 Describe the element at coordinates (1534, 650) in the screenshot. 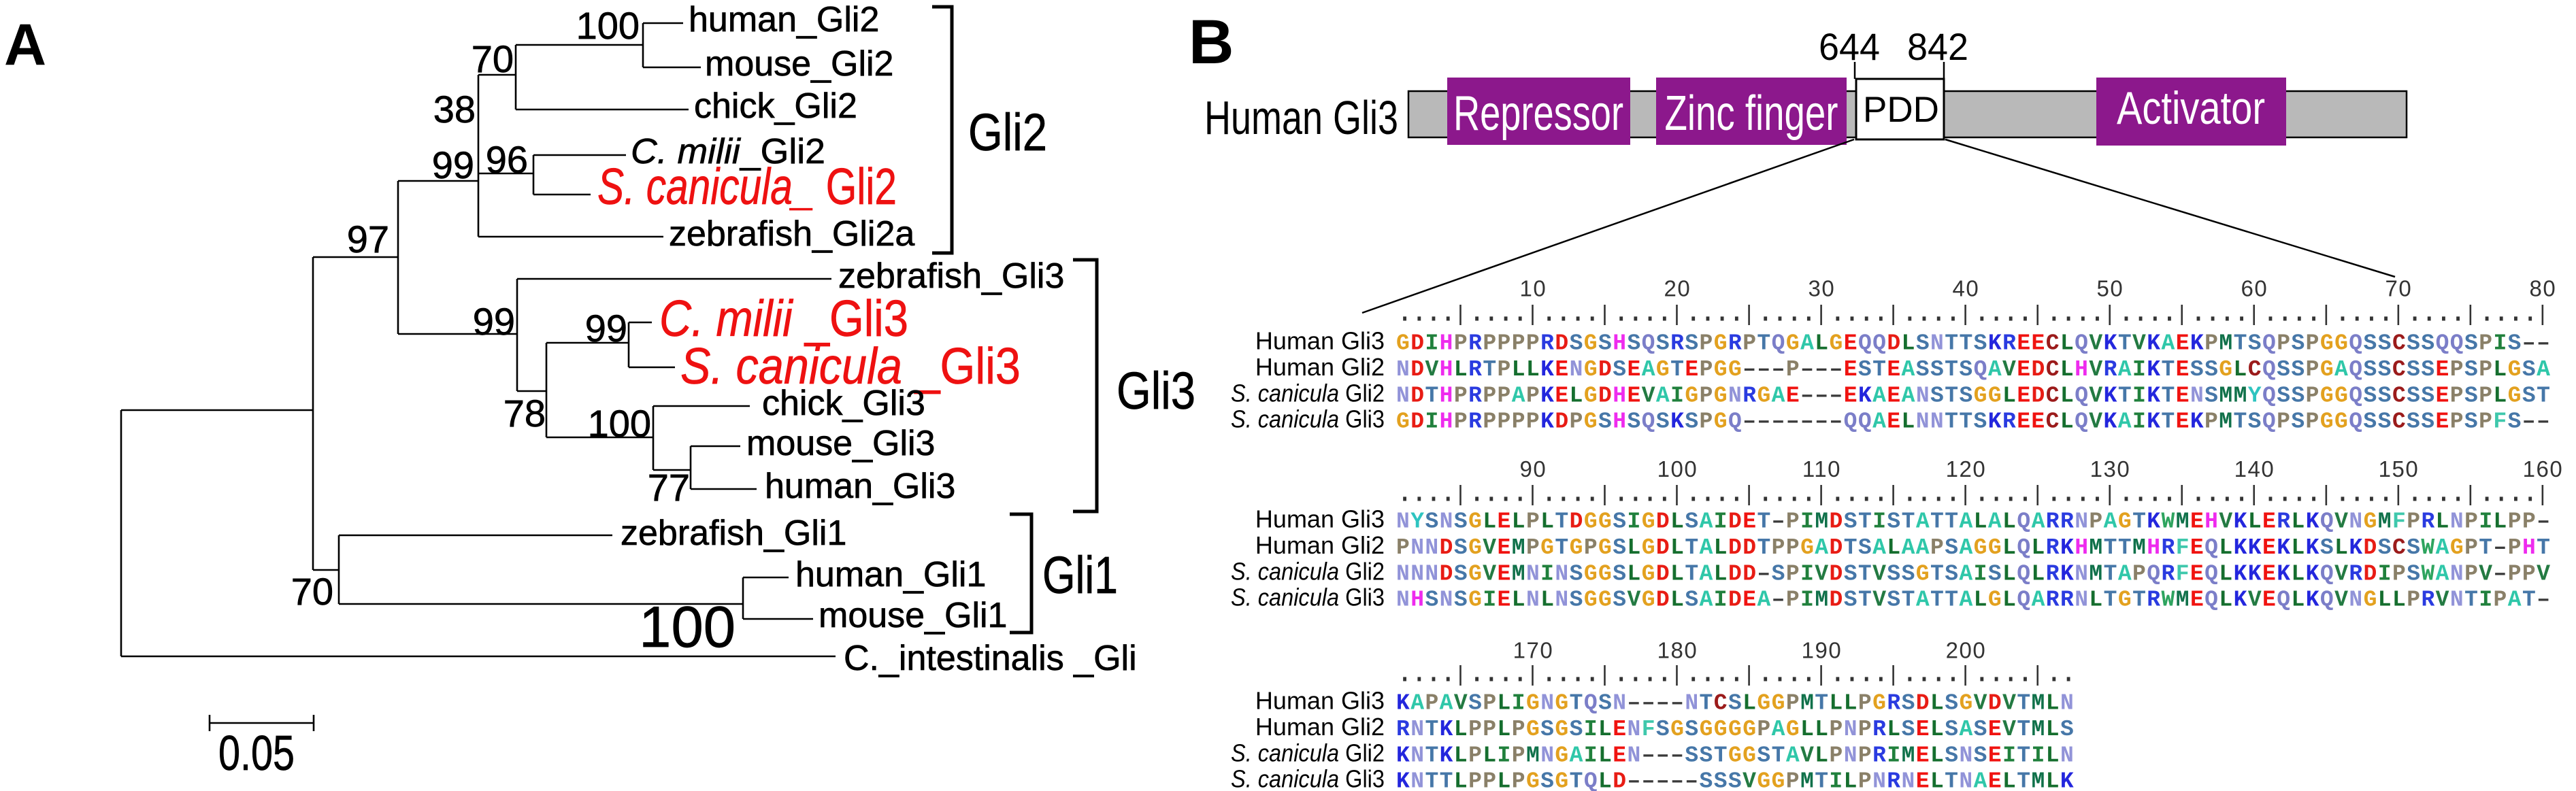

I see `svg-text: 170` at that location.